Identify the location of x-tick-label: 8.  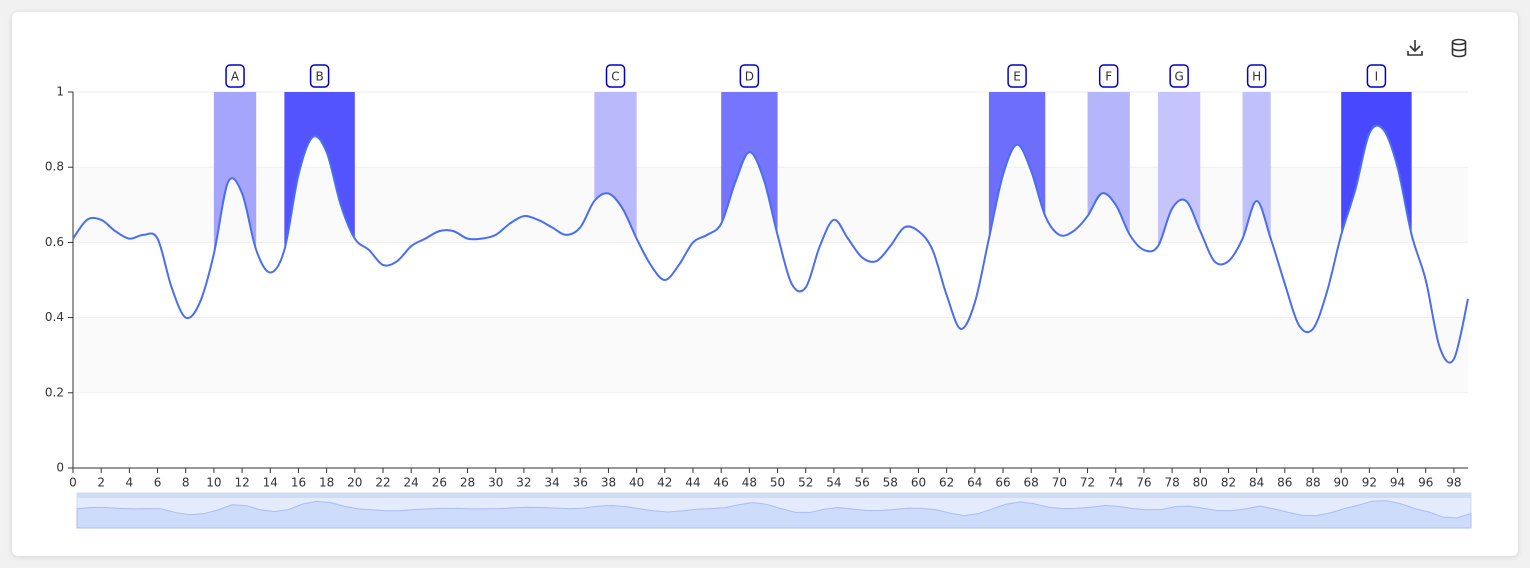
(186, 483).